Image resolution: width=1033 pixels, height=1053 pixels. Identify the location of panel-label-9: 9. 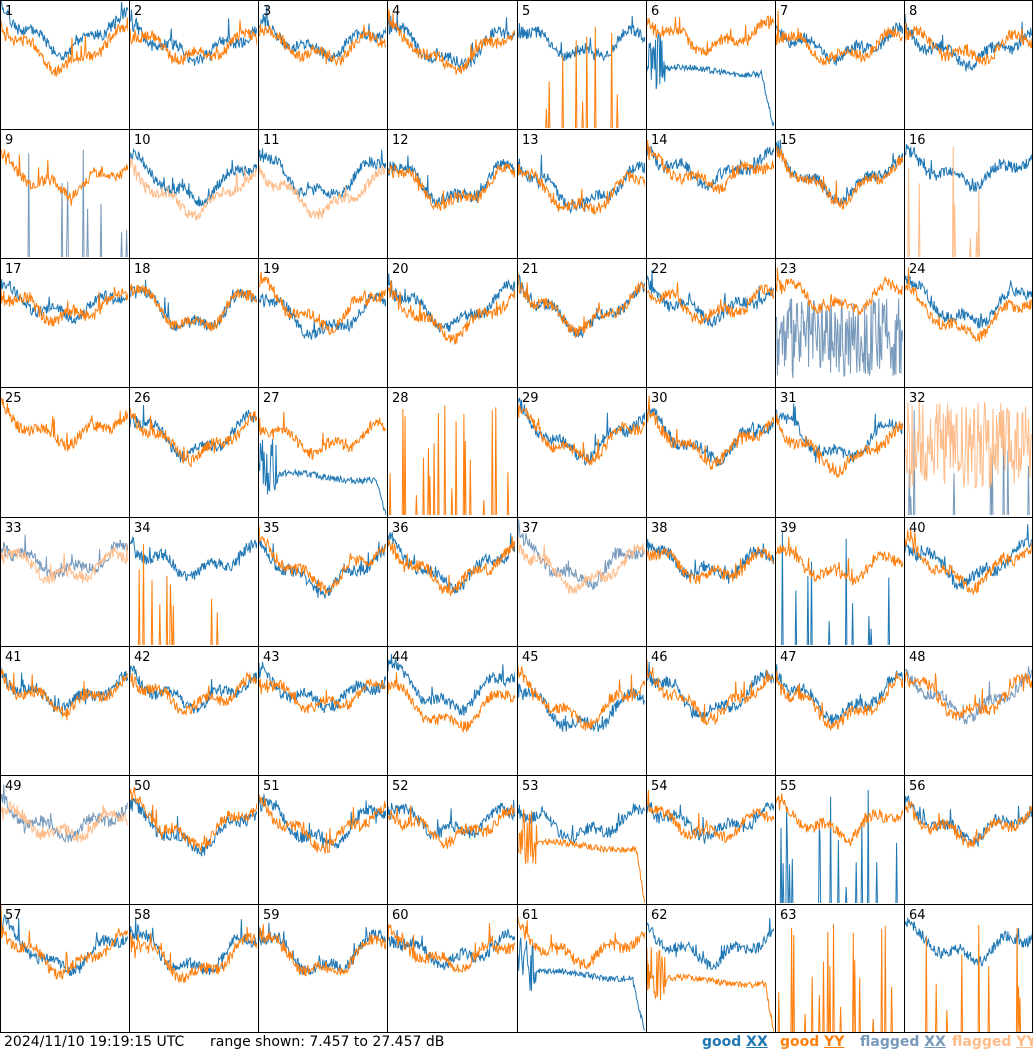
(9, 140).